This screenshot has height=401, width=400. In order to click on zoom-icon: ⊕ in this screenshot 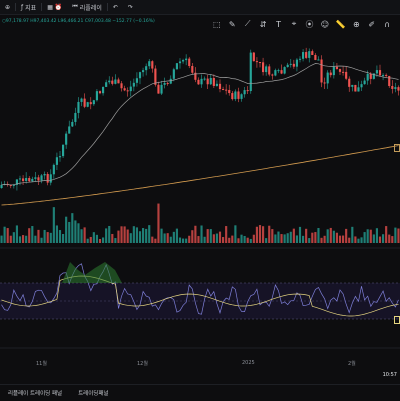, I will do `click(356, 24)`.